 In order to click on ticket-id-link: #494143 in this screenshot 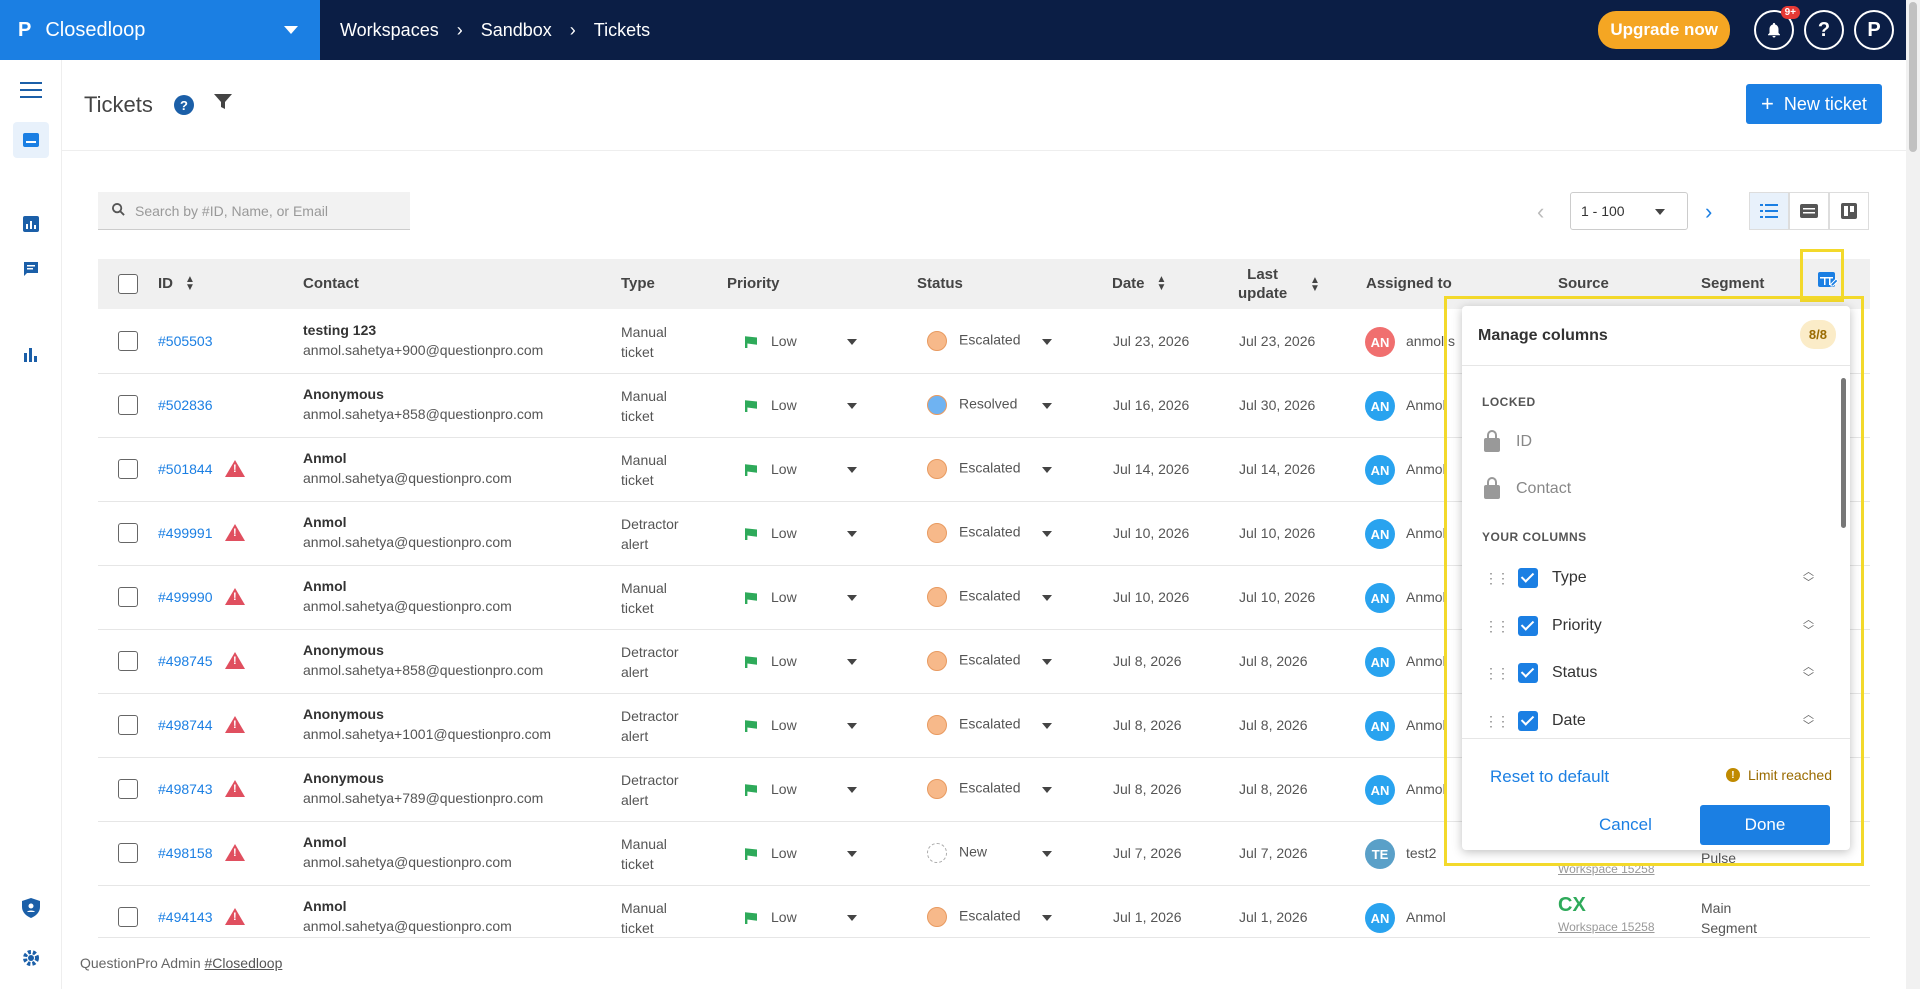, I will do `click(185, 917)`.